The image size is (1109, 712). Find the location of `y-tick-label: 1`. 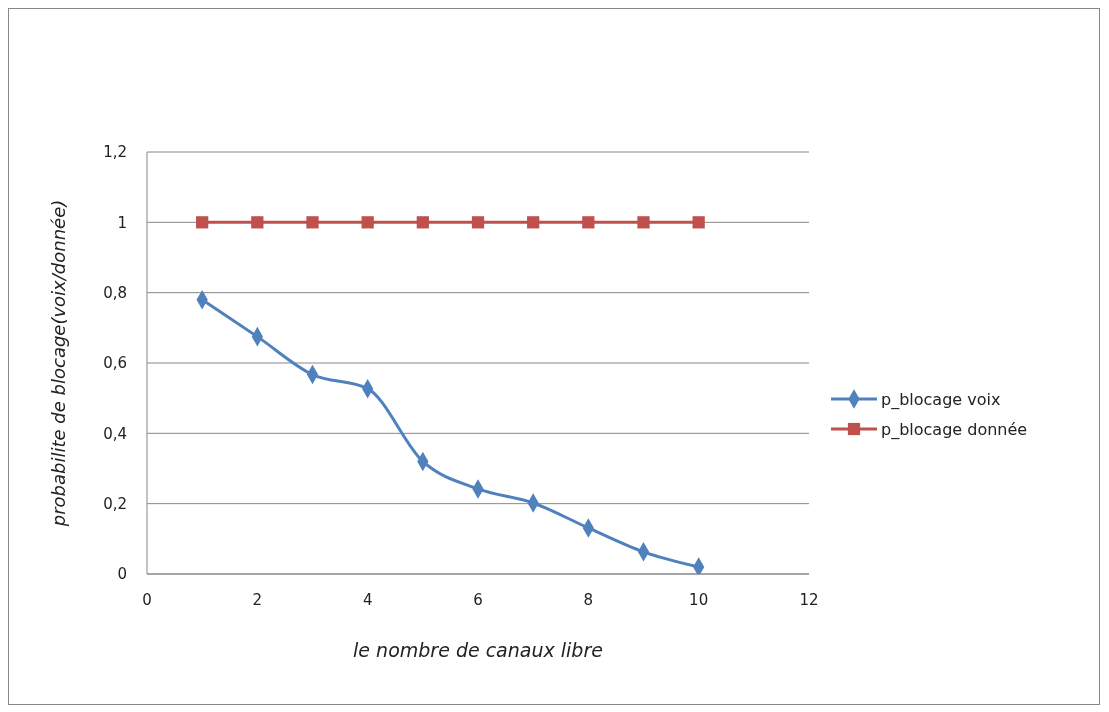

y-tick-label: 1 is located at coordinates (122, 222).